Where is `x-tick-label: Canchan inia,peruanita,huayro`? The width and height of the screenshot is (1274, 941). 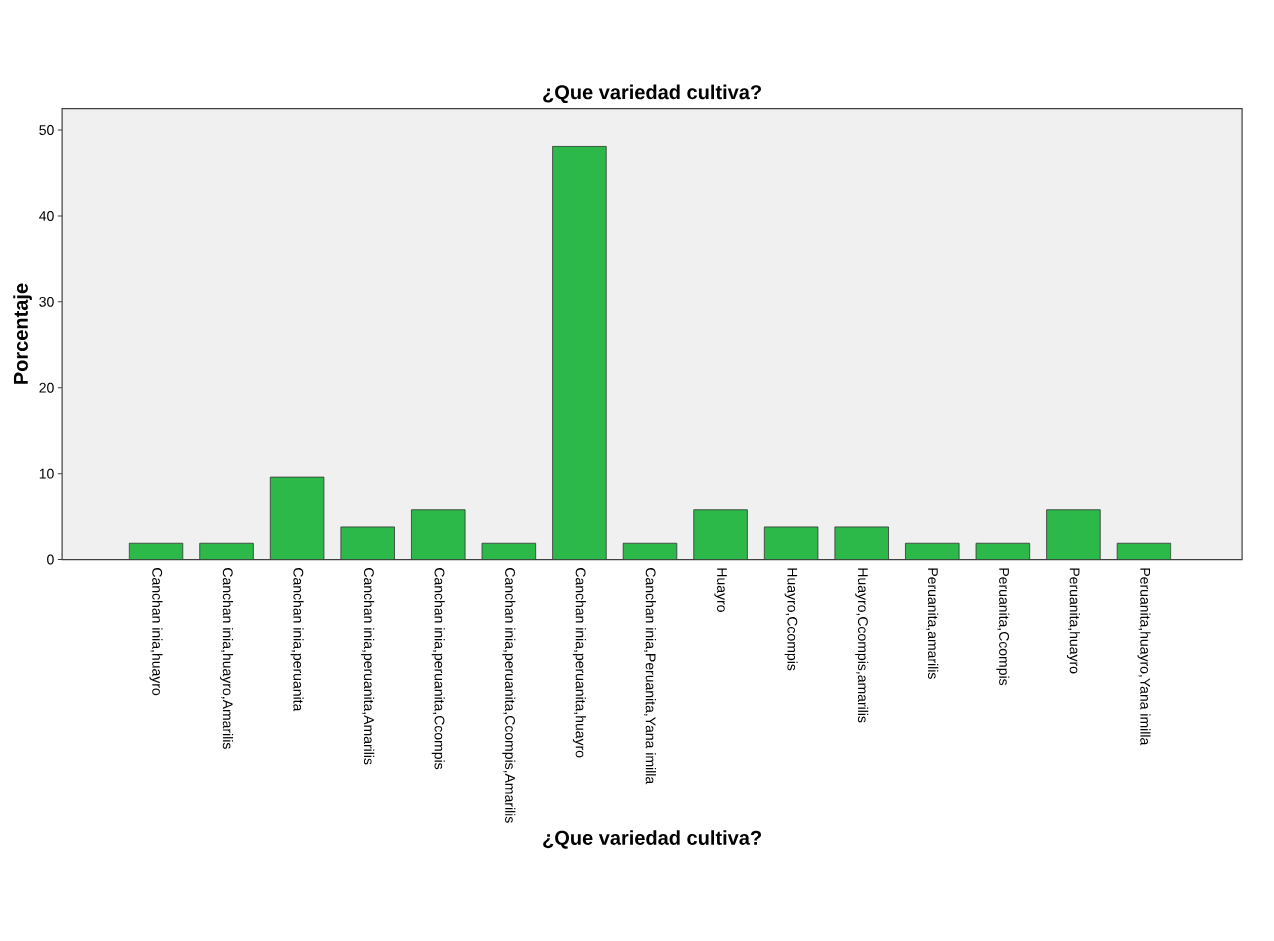
x-tick-label: Canchan inia,peruanita,huayro is located at coordinates (579, 663).